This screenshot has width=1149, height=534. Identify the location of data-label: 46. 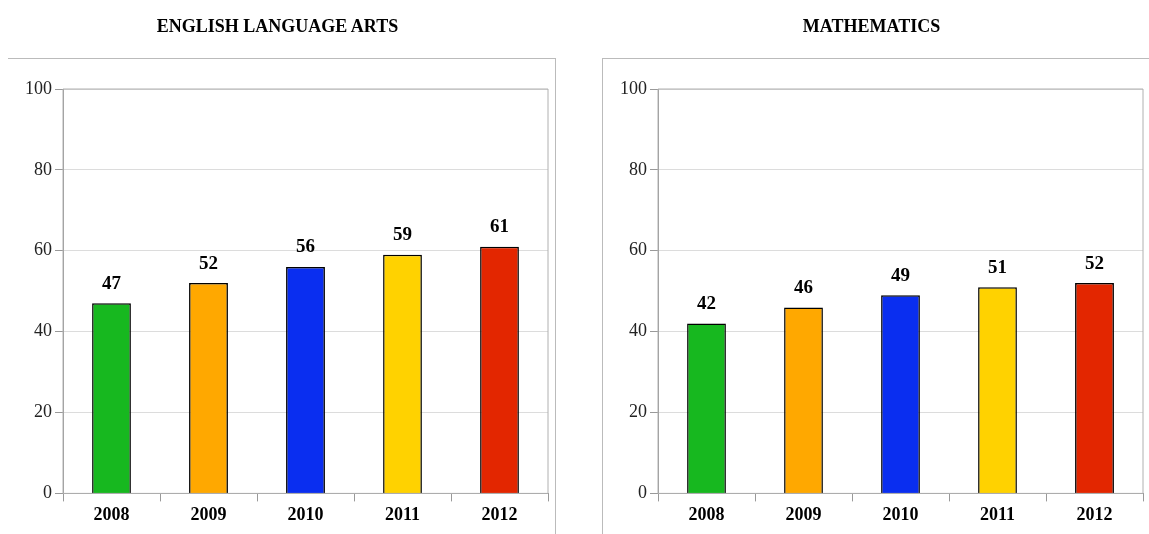
(803, 286).